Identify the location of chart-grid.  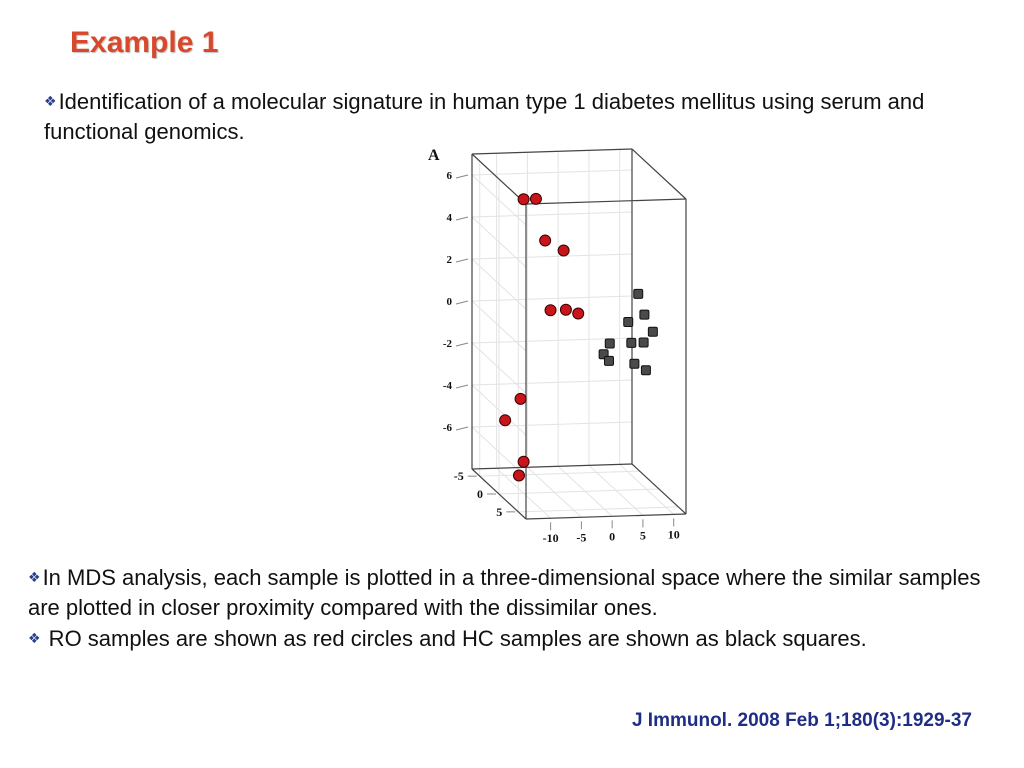
(575, 334).